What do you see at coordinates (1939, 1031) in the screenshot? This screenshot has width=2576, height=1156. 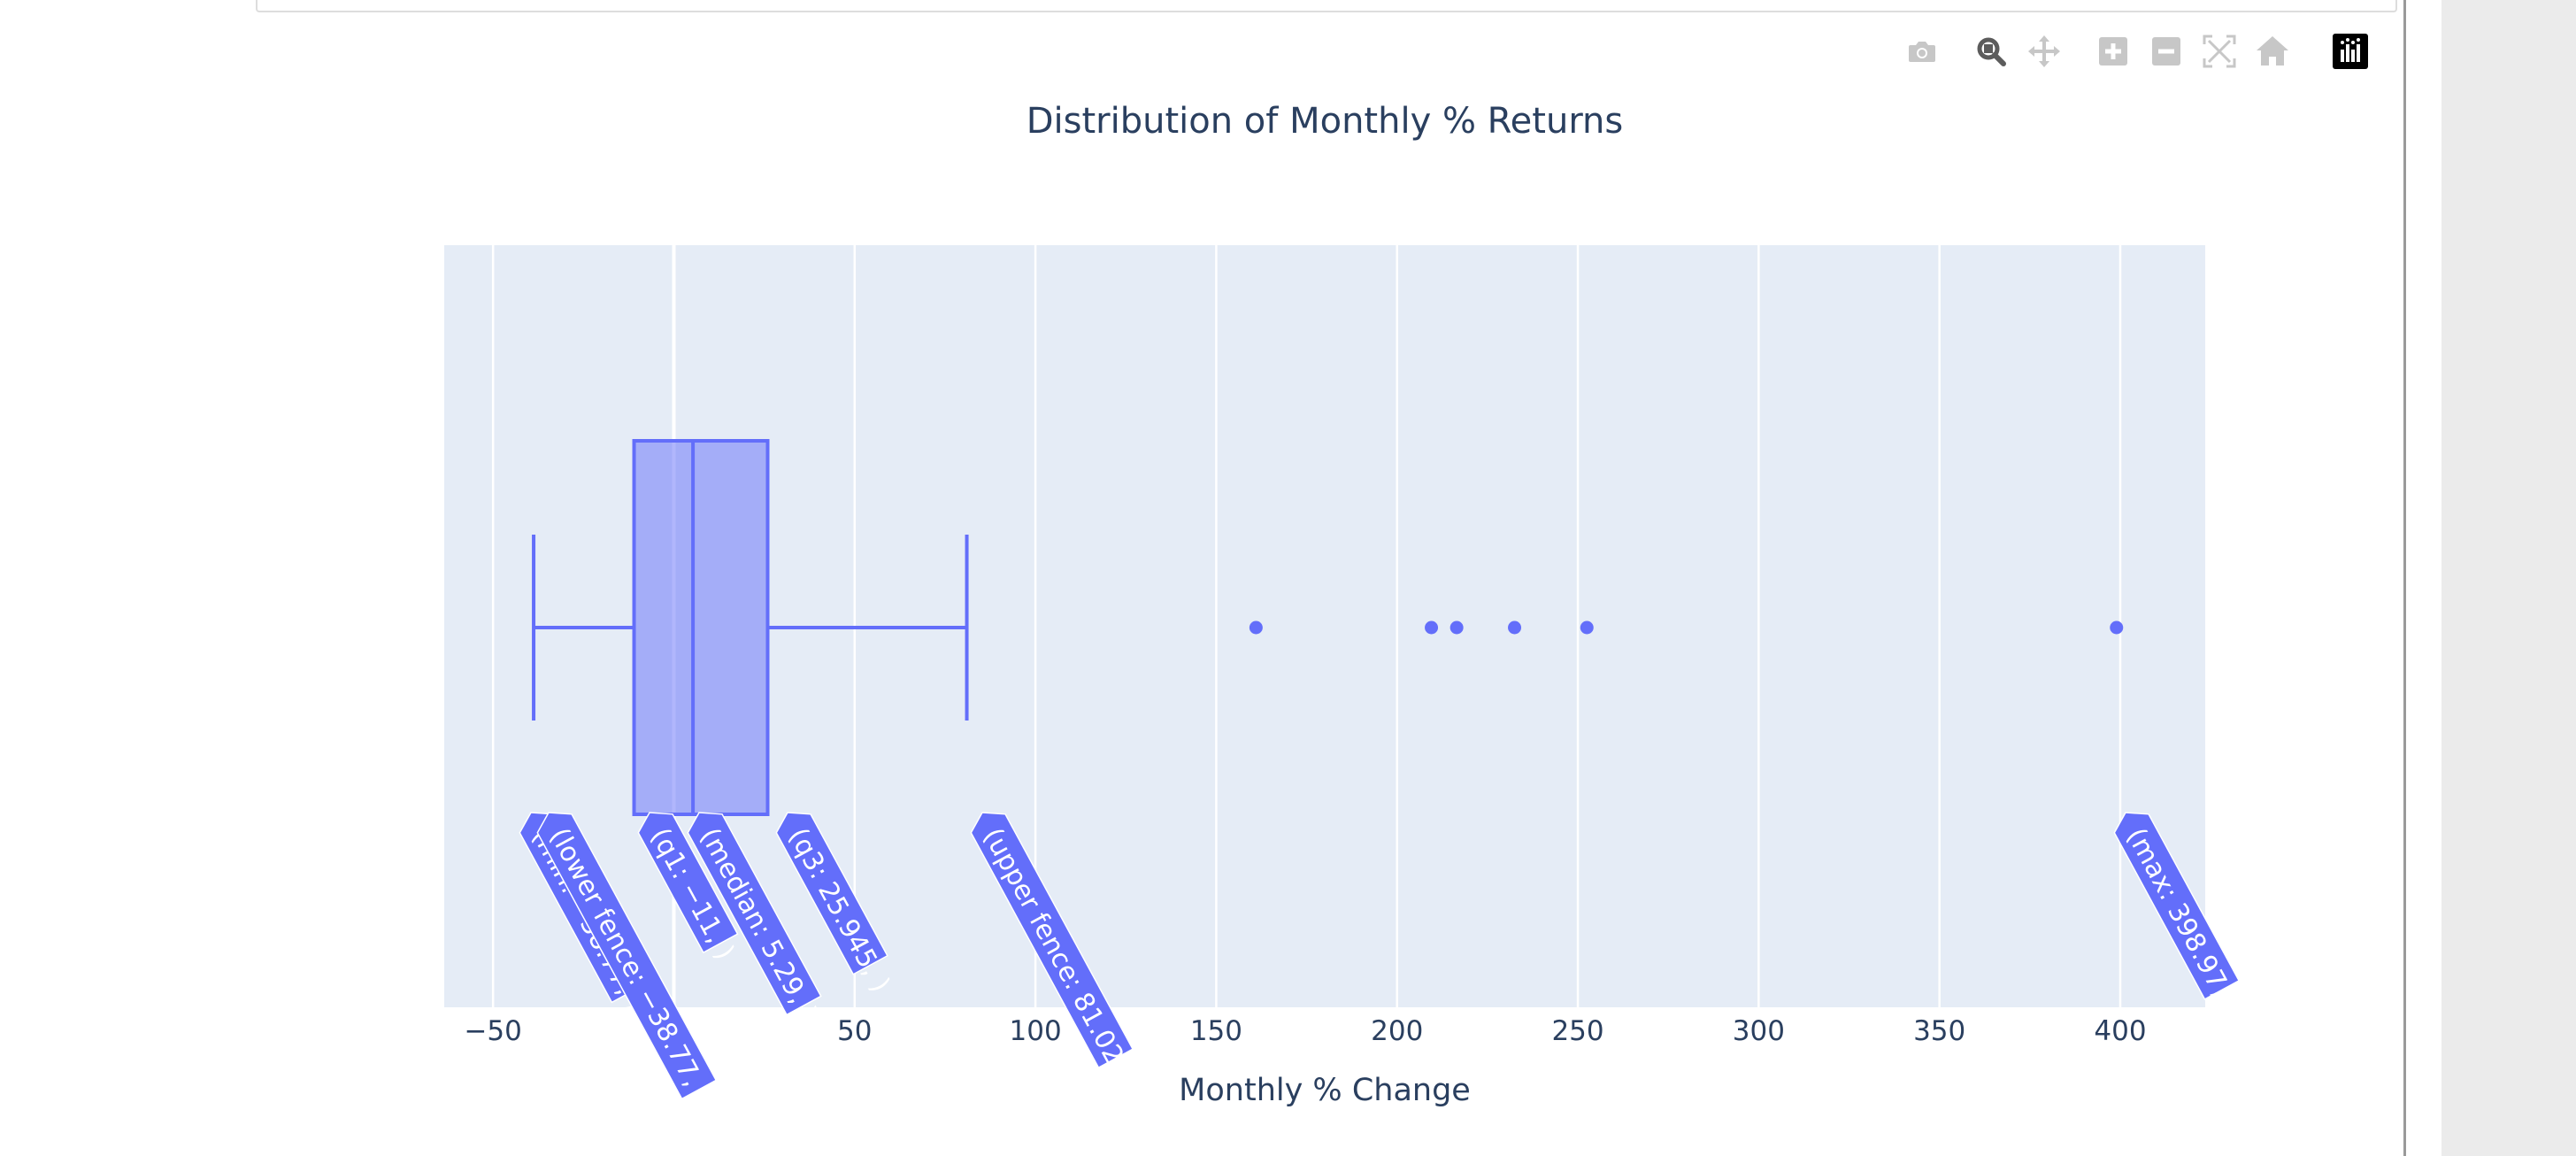 I see `x-tick-label: 350` at bounding box center [1939, 1031].